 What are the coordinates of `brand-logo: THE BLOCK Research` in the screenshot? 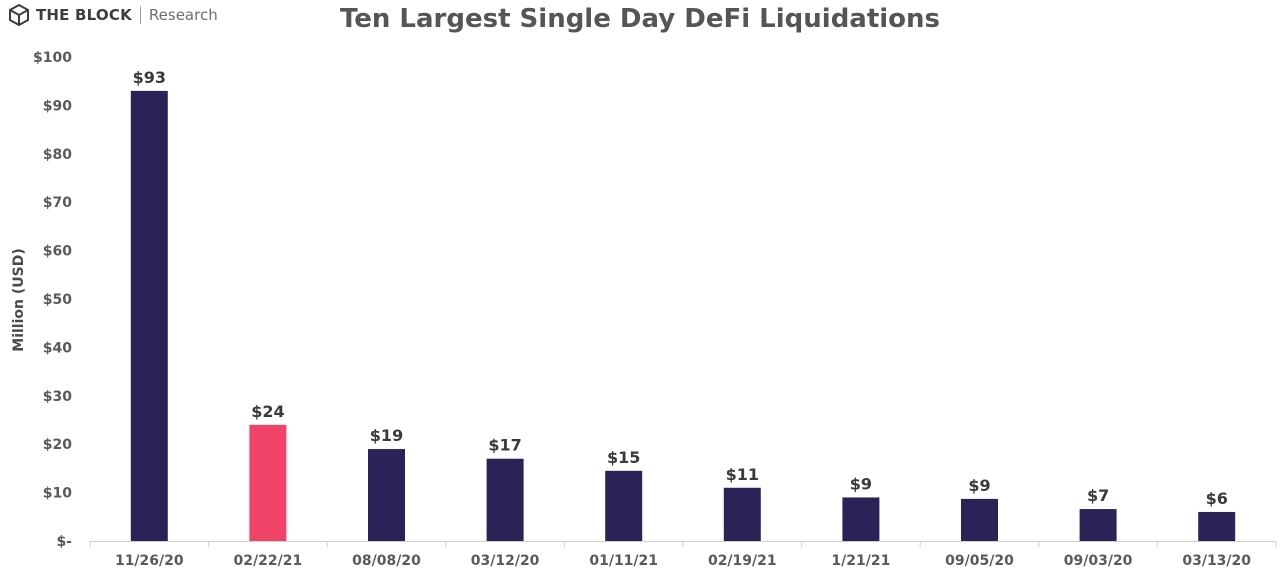 It's located at (113, 15).